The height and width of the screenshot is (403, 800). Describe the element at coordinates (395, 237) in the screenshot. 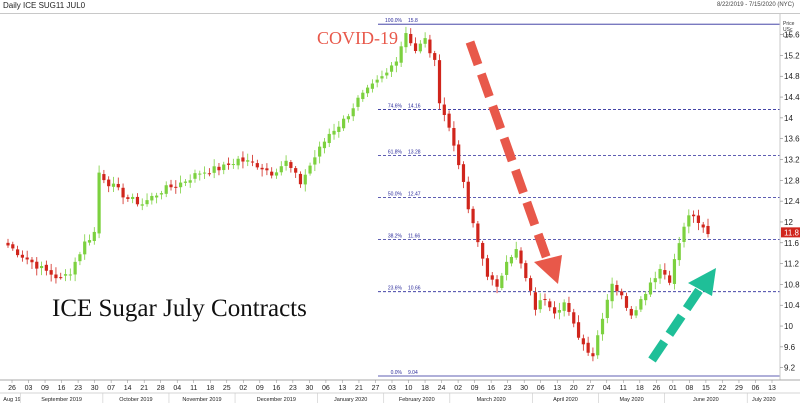

I see `fib-pct-label: 38.2%` at that location.